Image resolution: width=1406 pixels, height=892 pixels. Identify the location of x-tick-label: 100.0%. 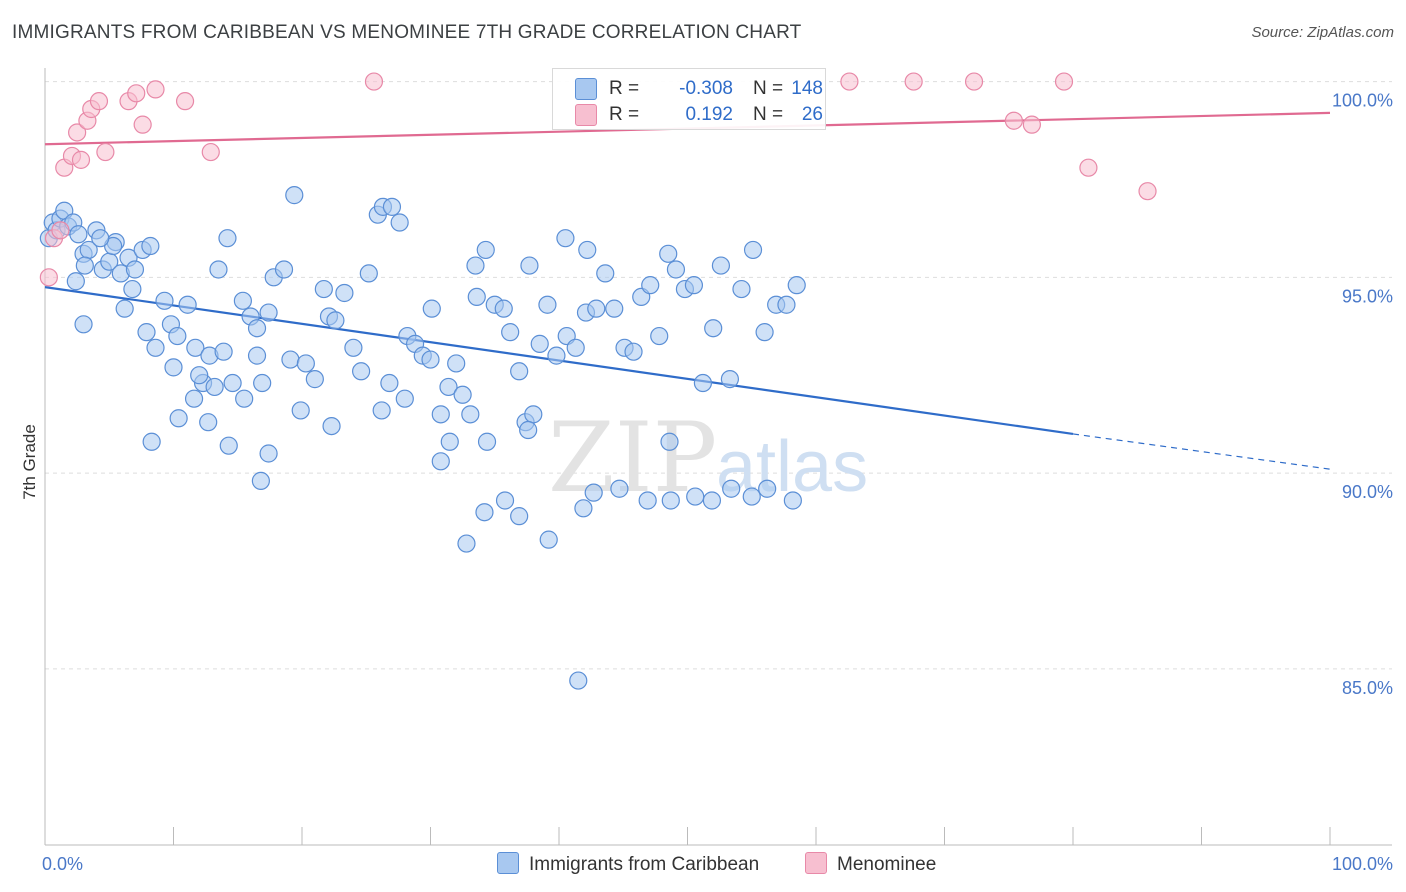
(1362, 864).